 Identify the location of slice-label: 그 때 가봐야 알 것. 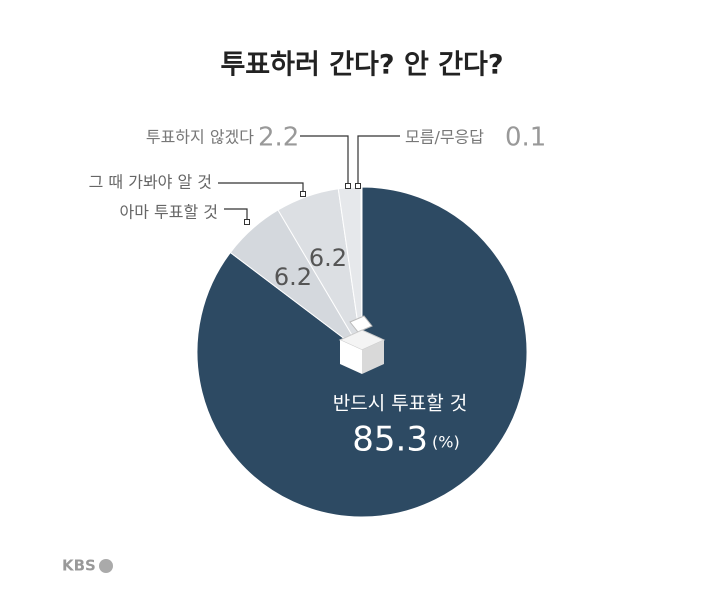
(150, 182).